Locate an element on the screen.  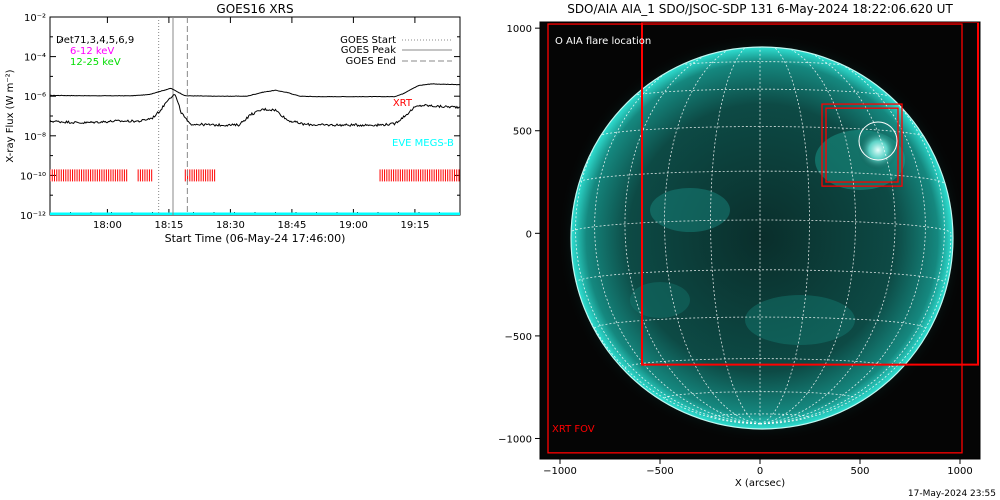
lightcurve-y-label: X-ray Flux (W m⁻²) is located at coordinates (10, 115).